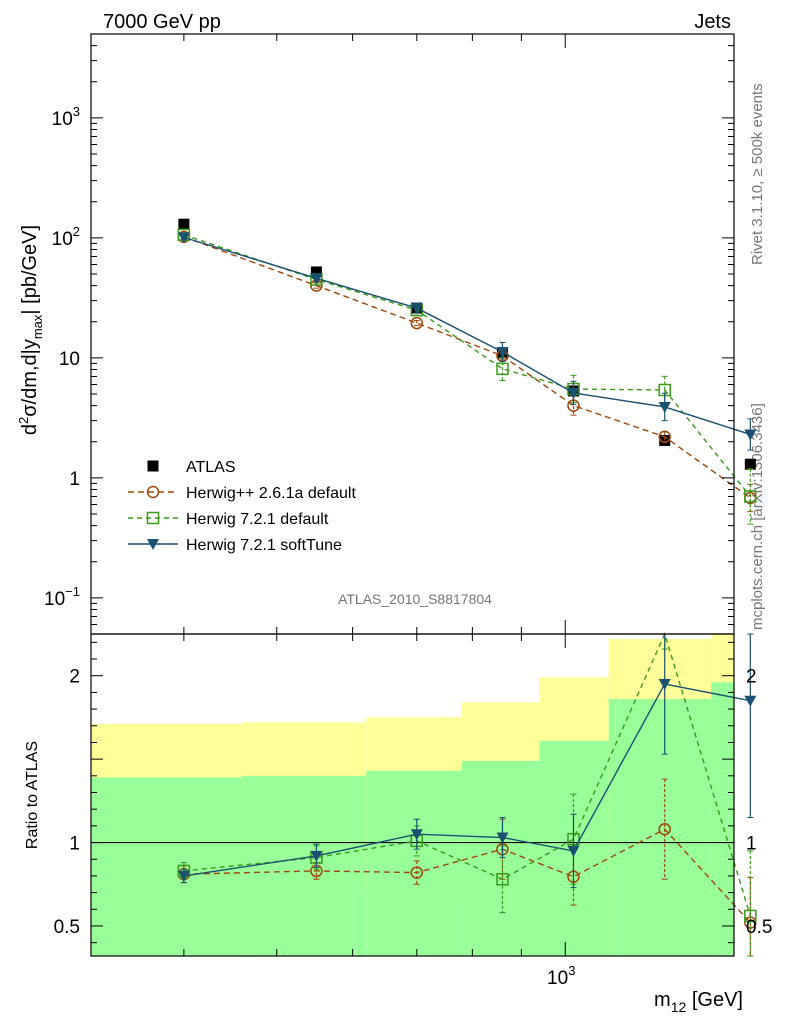 The image size is (786, 1024). What do you see at coordinates (757, 174) in the screenshot?
I see `rivet-label: Rivet 3.1.10, ≥ 500k events` at bounding box center [757, 174].